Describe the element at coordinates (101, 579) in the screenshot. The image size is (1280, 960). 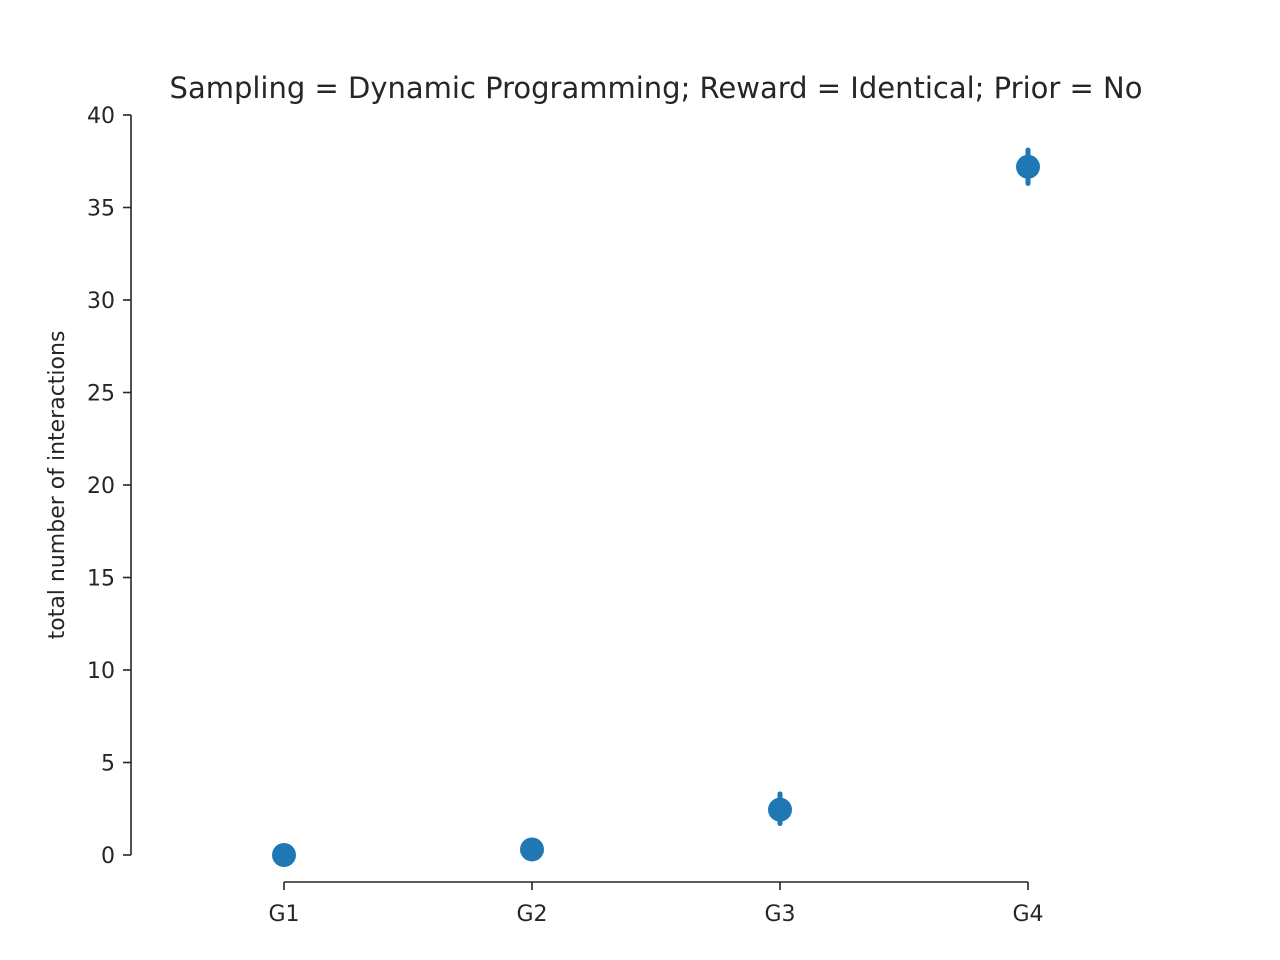
I see `y-tick-label: 15` at that location.